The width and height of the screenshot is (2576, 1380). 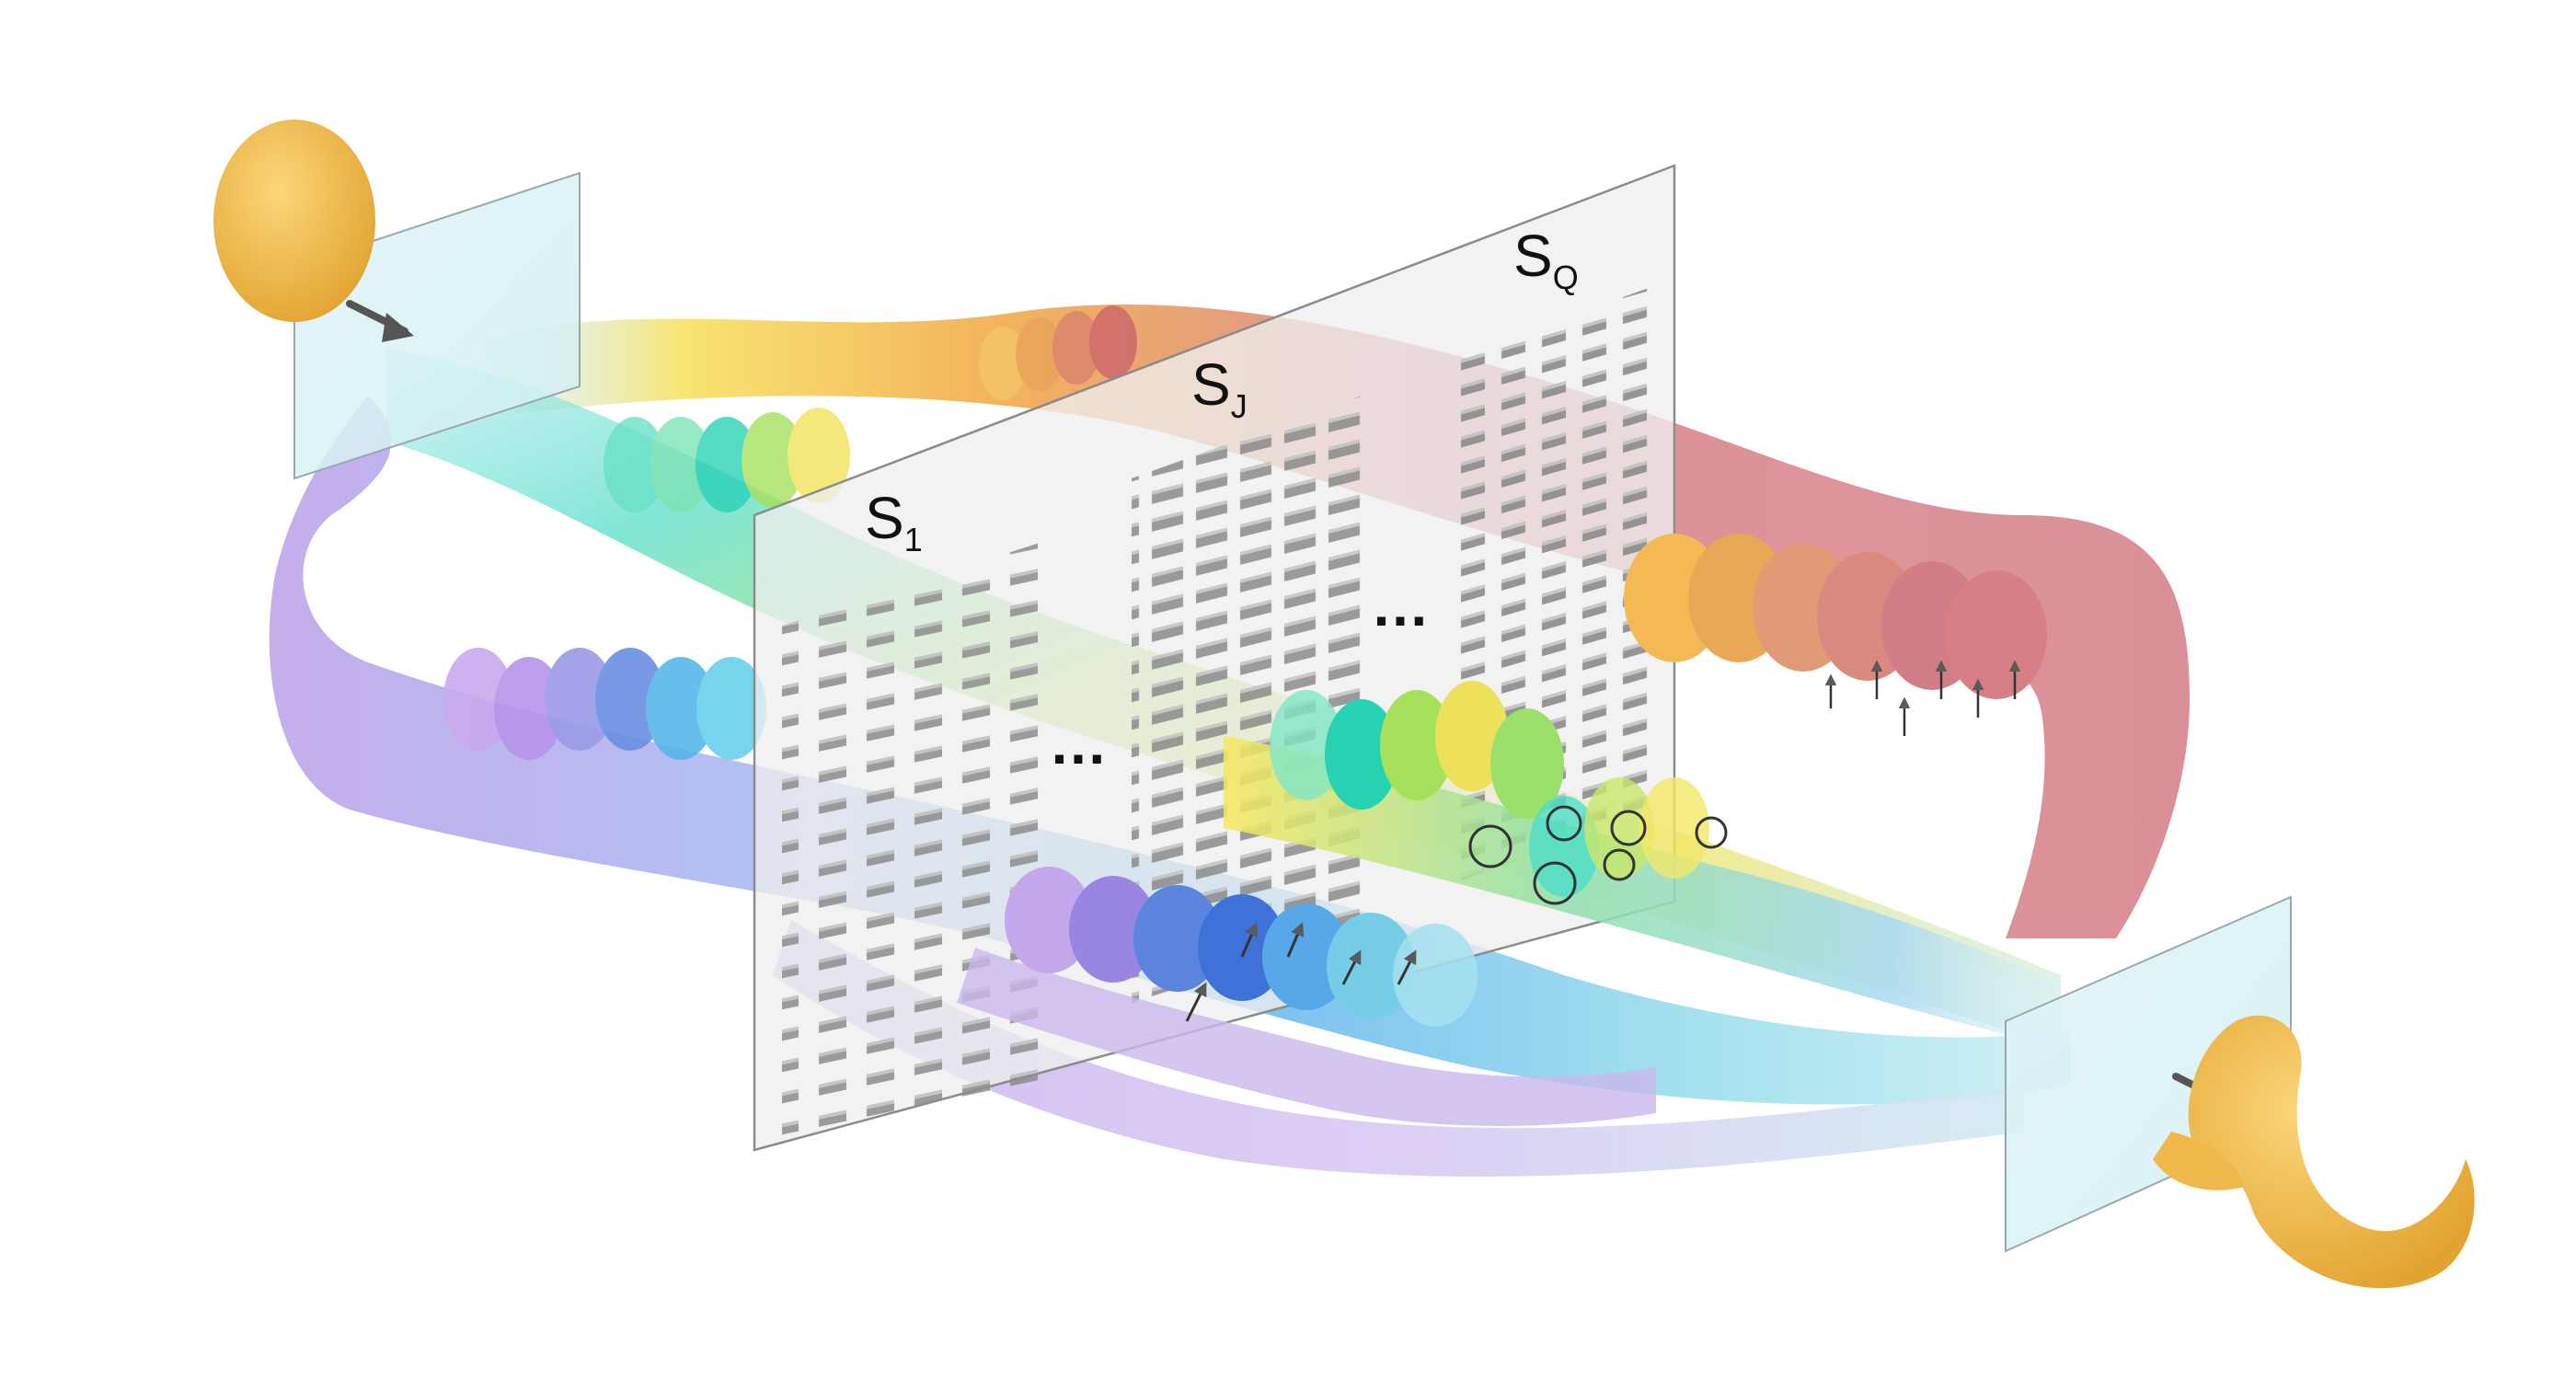 What do you see at coordinates (1835, 635) in the screenshot?
I see `front-upper-beam-crescents` at bounding box center [1835, 635].